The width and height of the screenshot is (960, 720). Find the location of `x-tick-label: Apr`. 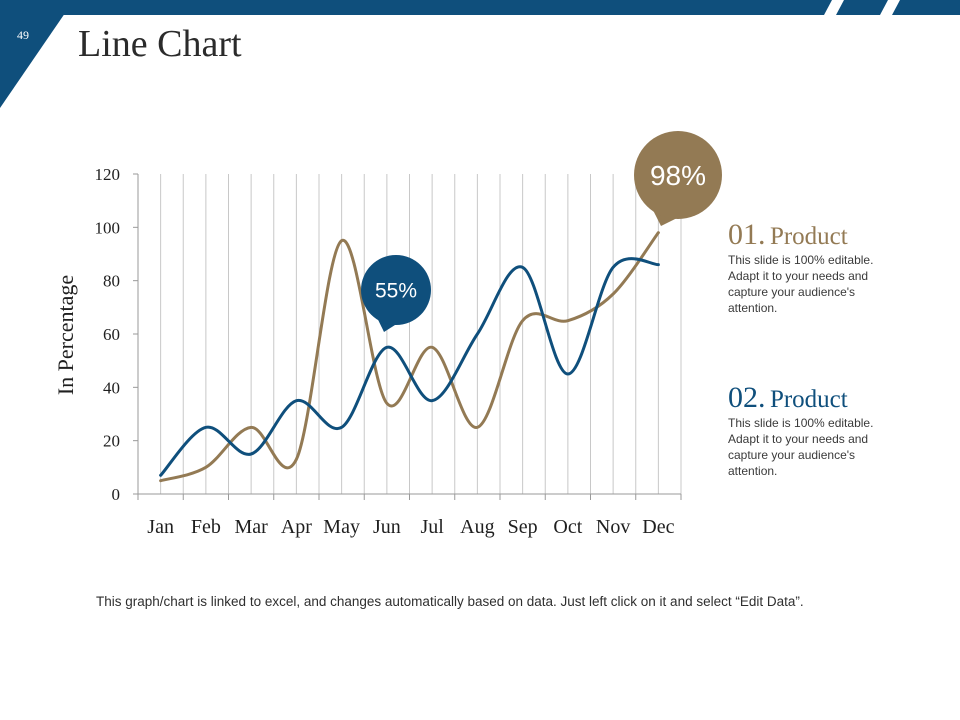

x-tick-label: Apr is located at coordinates (296, 527).